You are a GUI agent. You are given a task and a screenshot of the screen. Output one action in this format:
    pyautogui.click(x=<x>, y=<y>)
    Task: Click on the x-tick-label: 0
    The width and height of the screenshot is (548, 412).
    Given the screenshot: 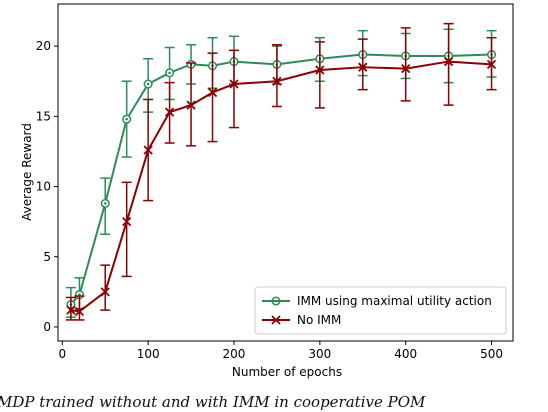 What is the action you would take?
    pyautogui.click(x=62, y=354)
    